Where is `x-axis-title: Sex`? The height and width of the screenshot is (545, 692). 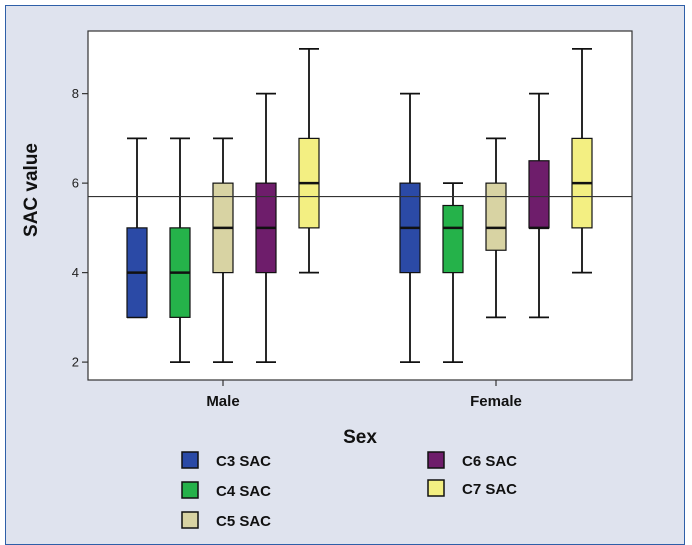 x-axis-title: Sex is located at coordinates (360, 437).